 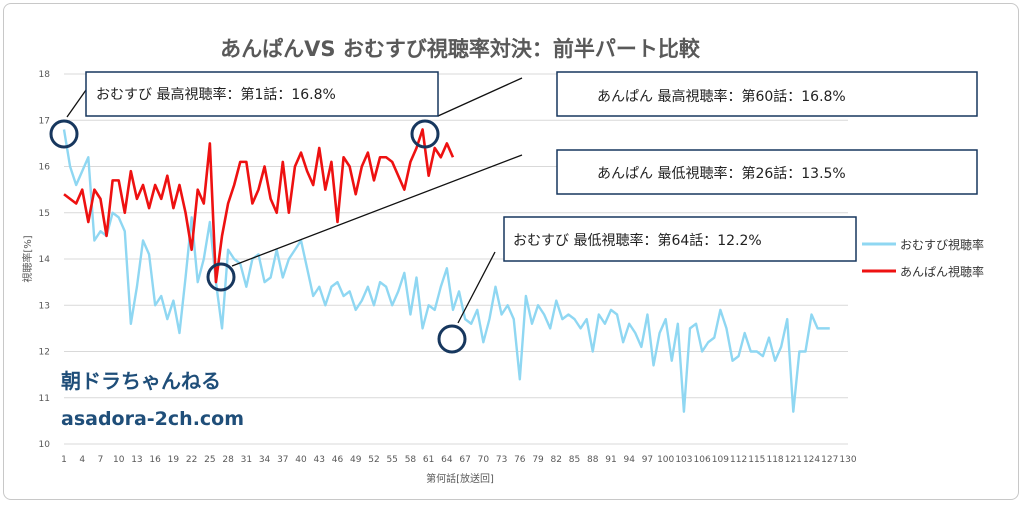 What do you see at coordinates (447, 460) in the screenshot?
I see `x-tick-label: 64` at bounding box center [447, 460].